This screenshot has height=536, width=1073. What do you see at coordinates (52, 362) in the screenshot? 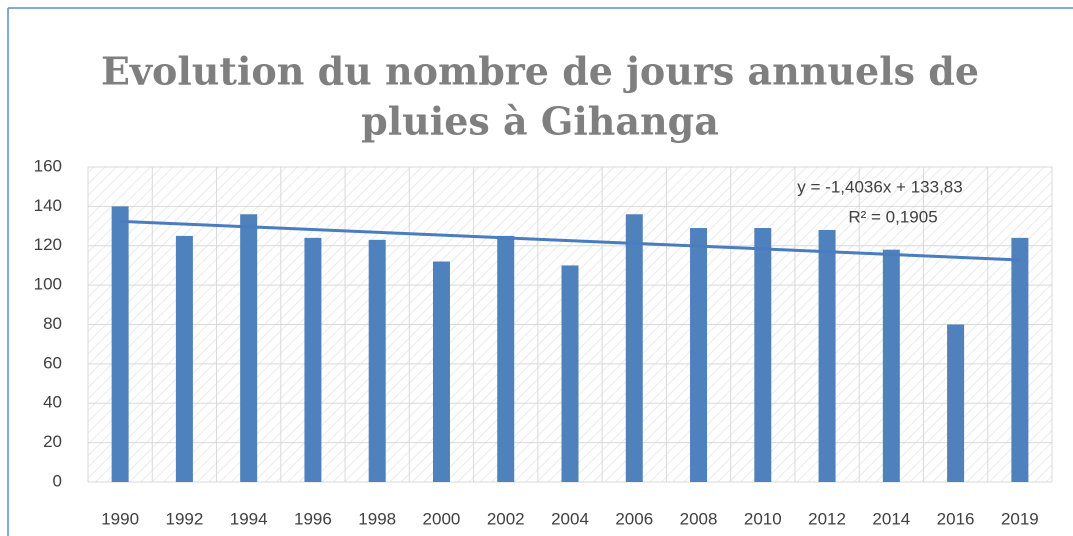
I see `y-tick-label: 60` at bounding box center [52, 362].